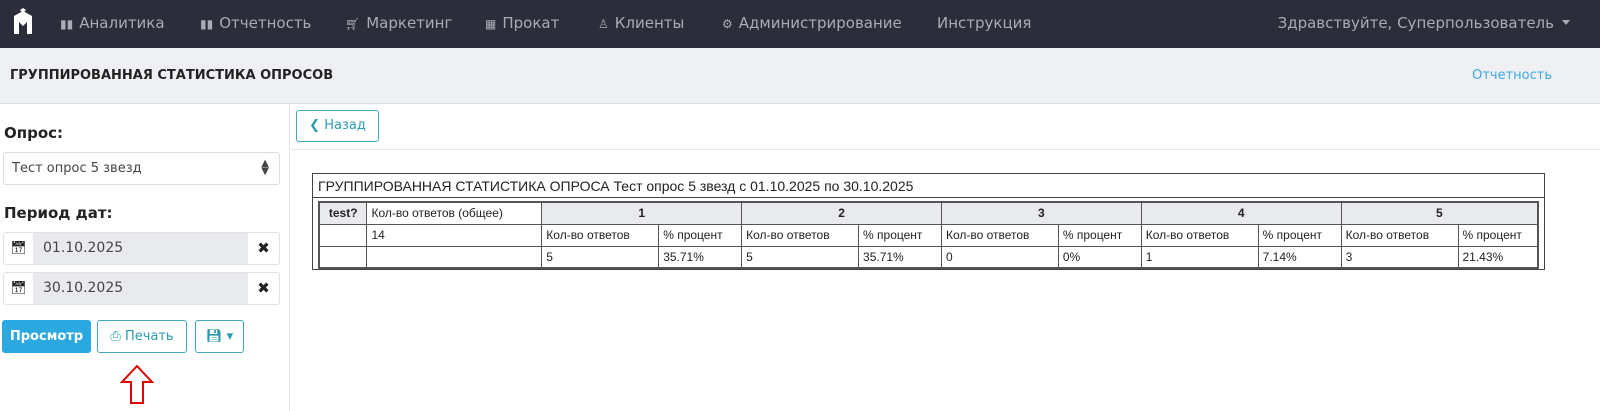  Describe the element at coordinates (820, 23) in the screenshot. I see `nav-label: Администрирование` at that location.